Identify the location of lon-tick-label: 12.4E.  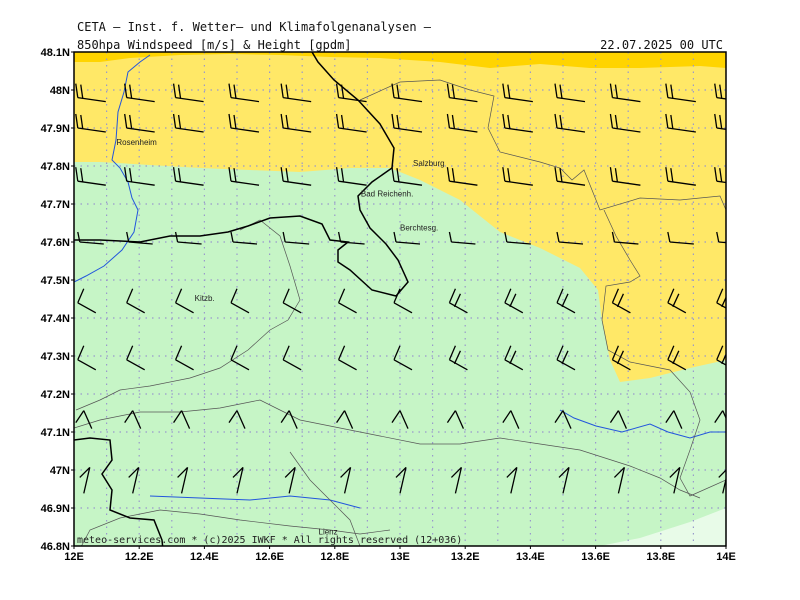
(204, 557).